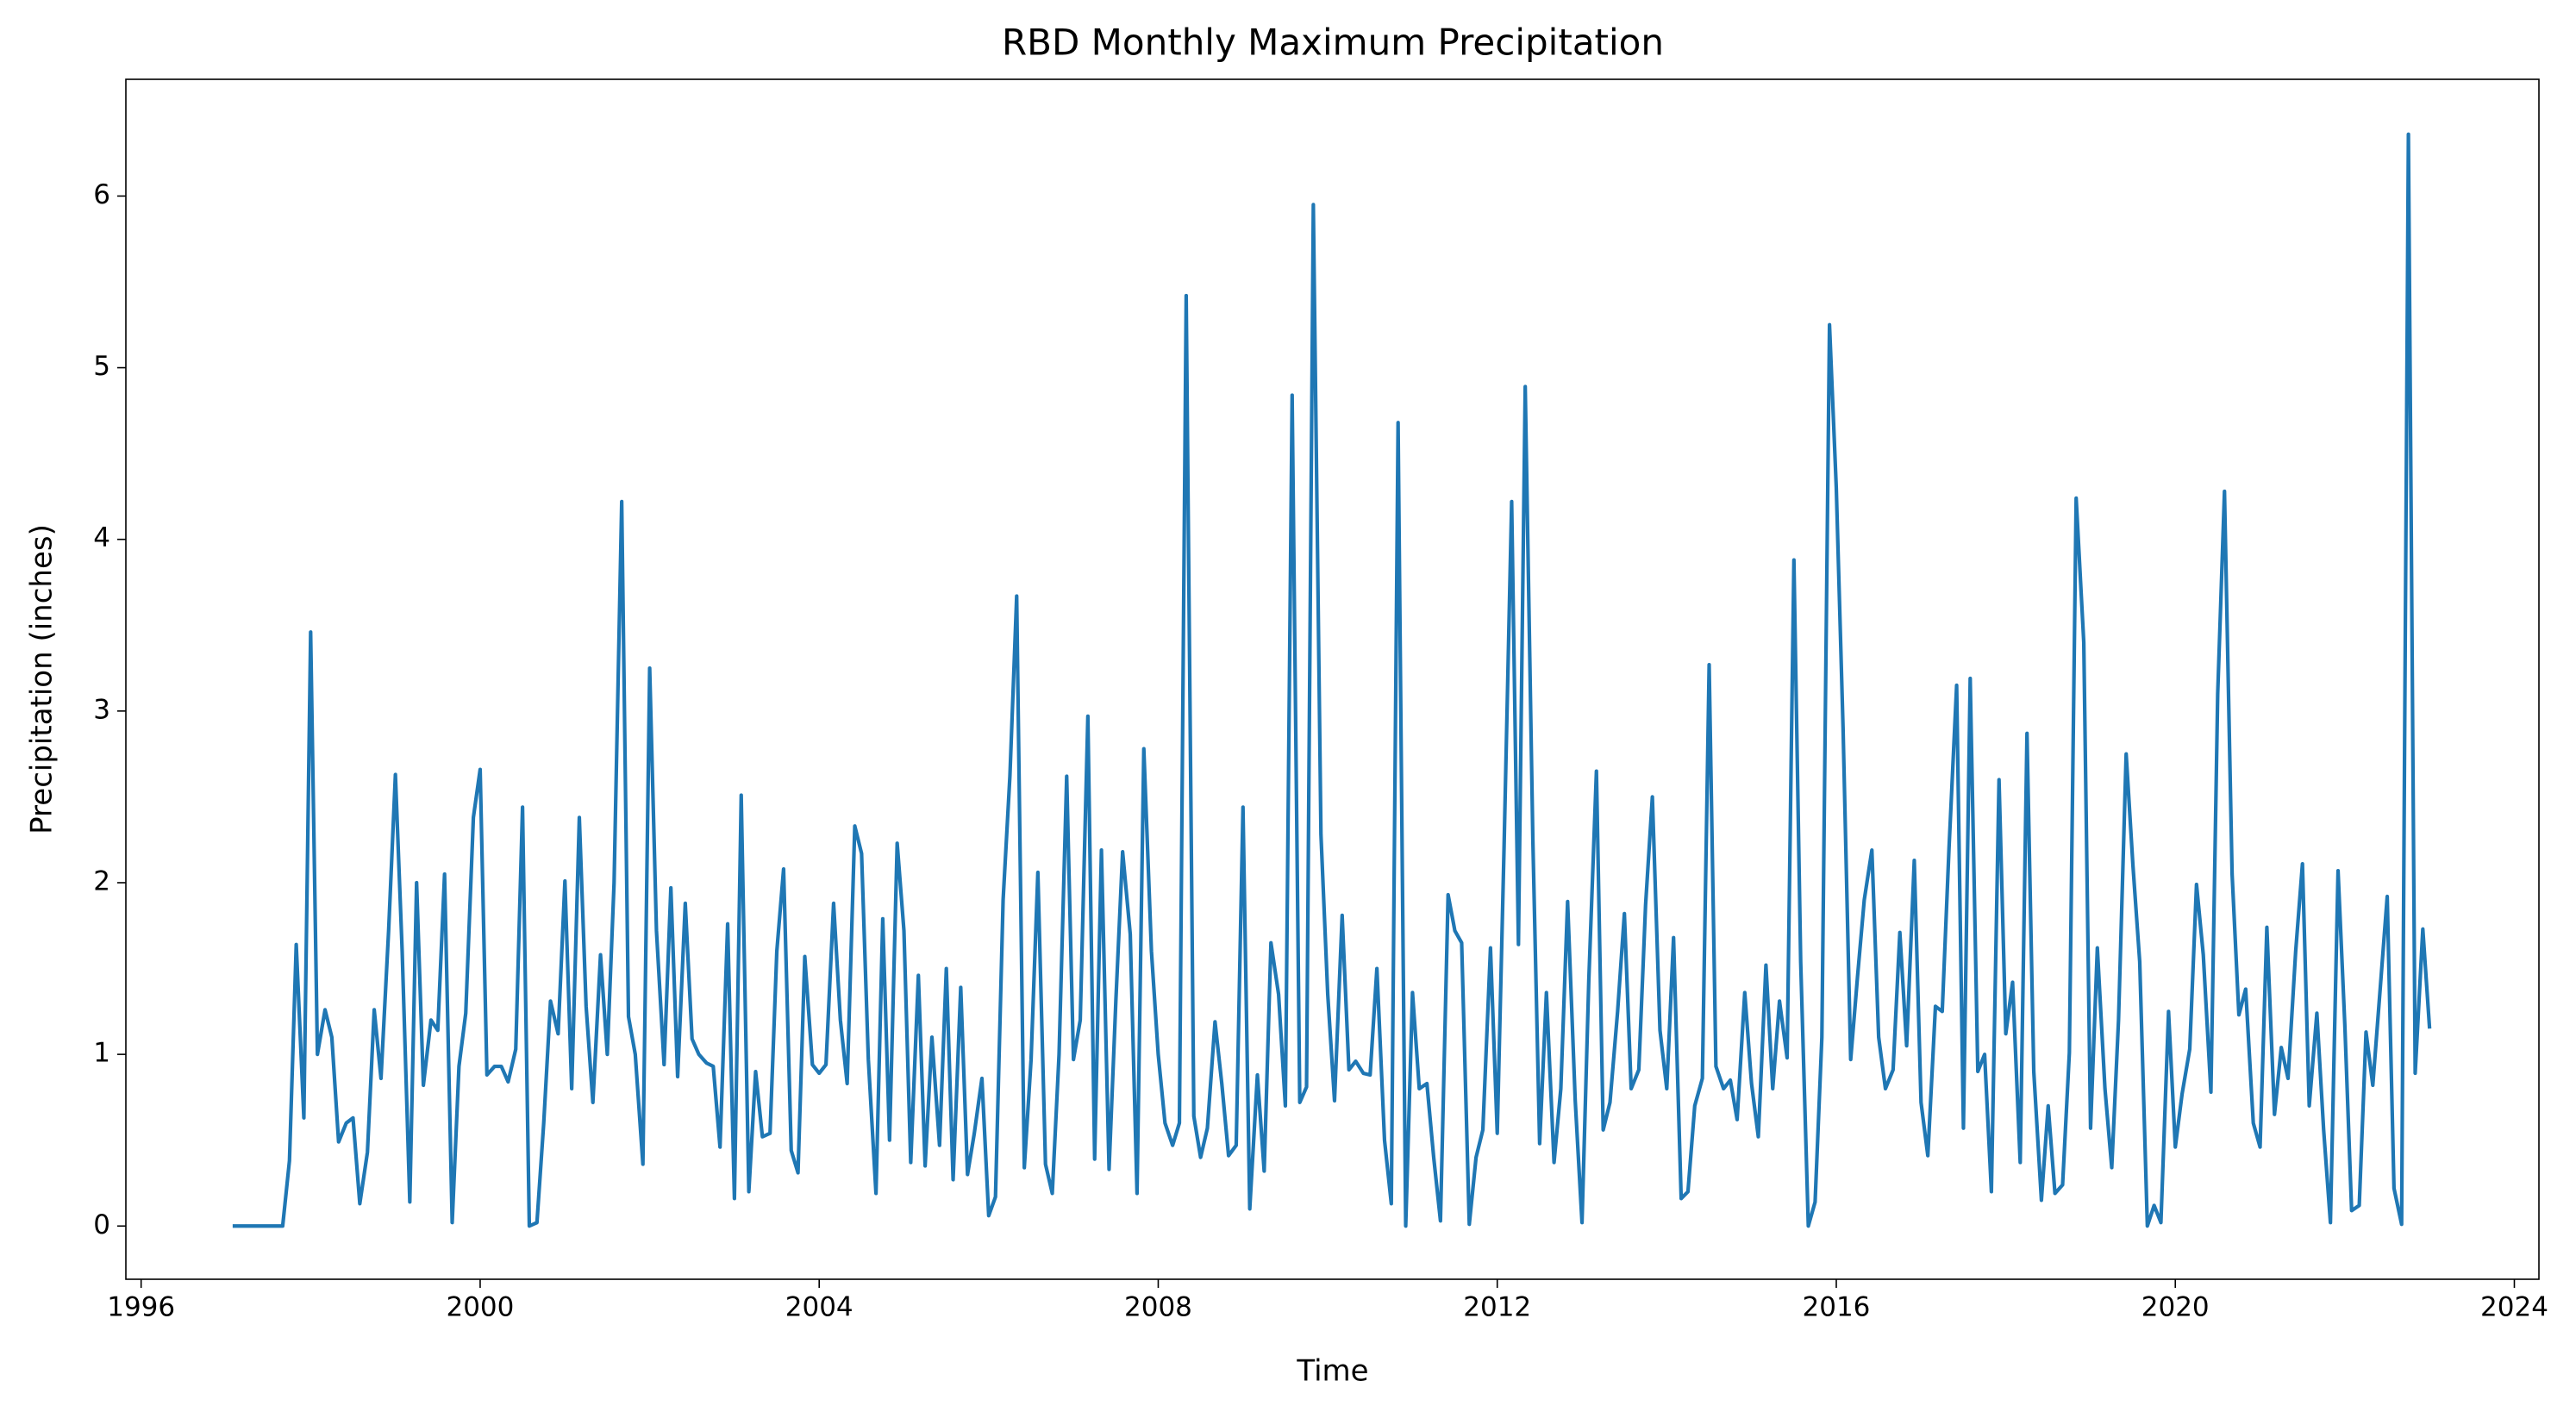 Image resolution: width=2576 pixels, height=1412 pixels. What do you see at coordinates (1497, 1307) in the screenshot?
I see `x-tick-label: 2012` at bounding box center [1497, 1307].